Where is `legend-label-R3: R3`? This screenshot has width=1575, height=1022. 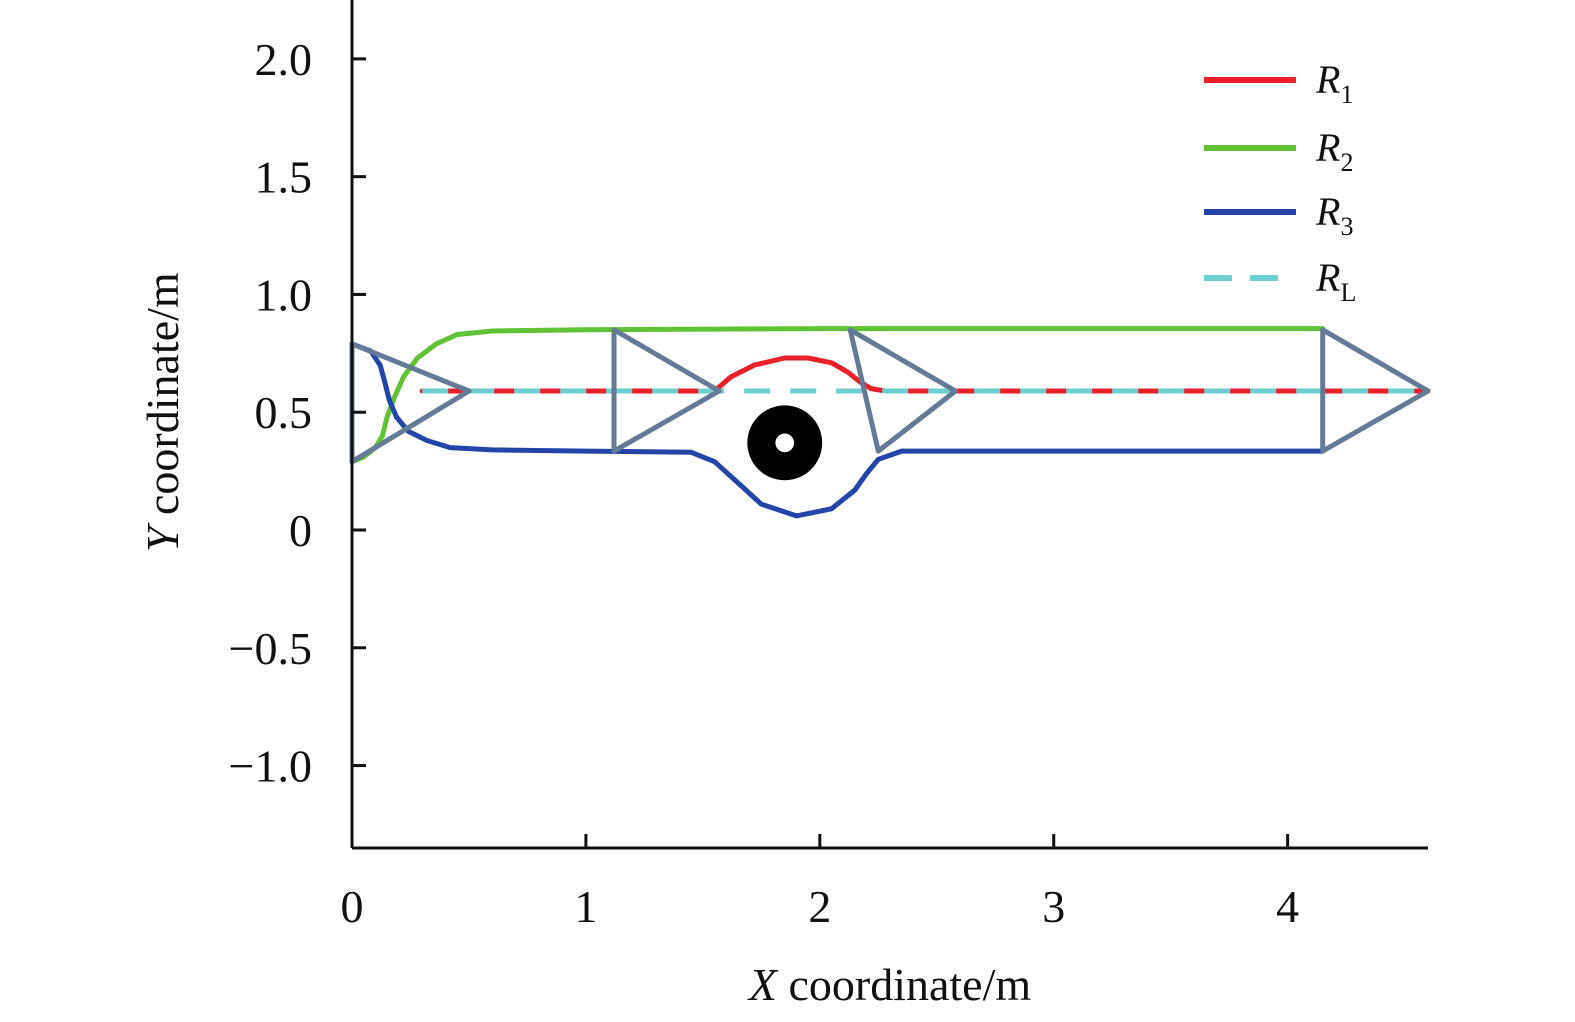
legend-label-R3: R3 is located at coordinates (1334, 215).